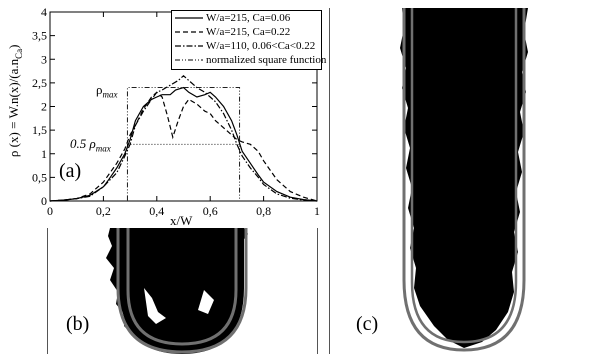  I want to click on panel-label-c: (c), so click(367, 324).